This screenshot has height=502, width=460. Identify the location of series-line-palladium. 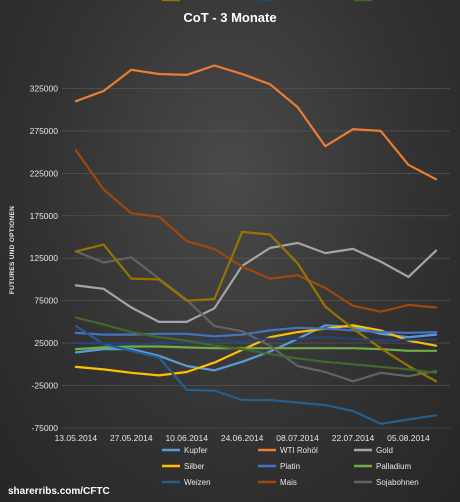
(256, 348).